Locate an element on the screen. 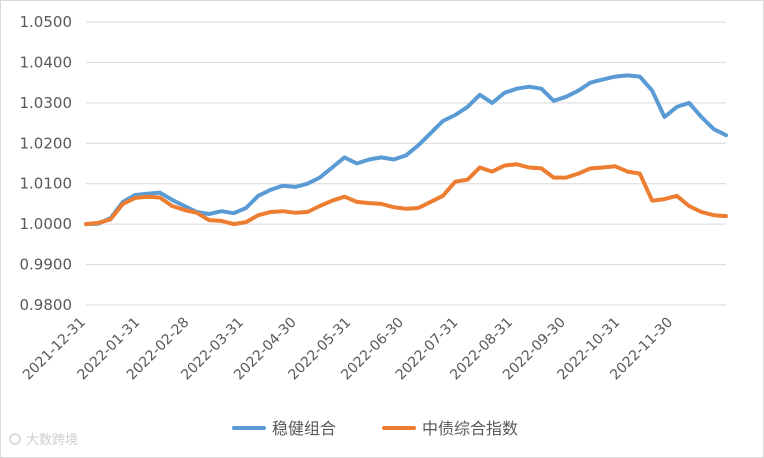 The width and height of the screenshot is (764, 458). watermark: 大数跨境 is located at coordinates (43, 440).